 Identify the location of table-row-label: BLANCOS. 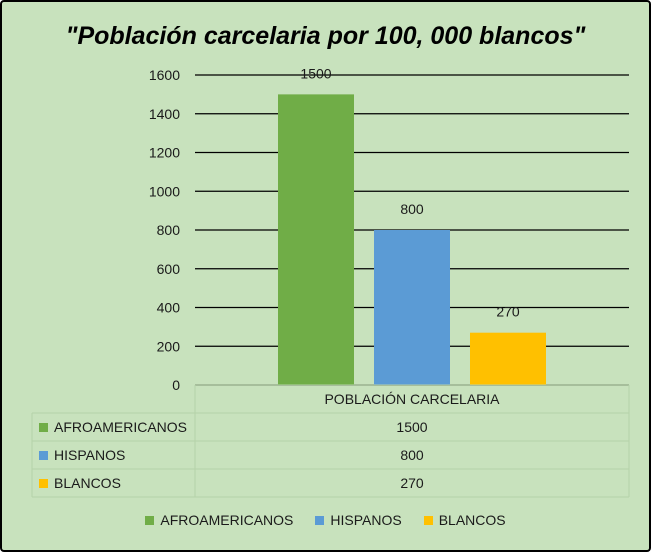
(87, 483).